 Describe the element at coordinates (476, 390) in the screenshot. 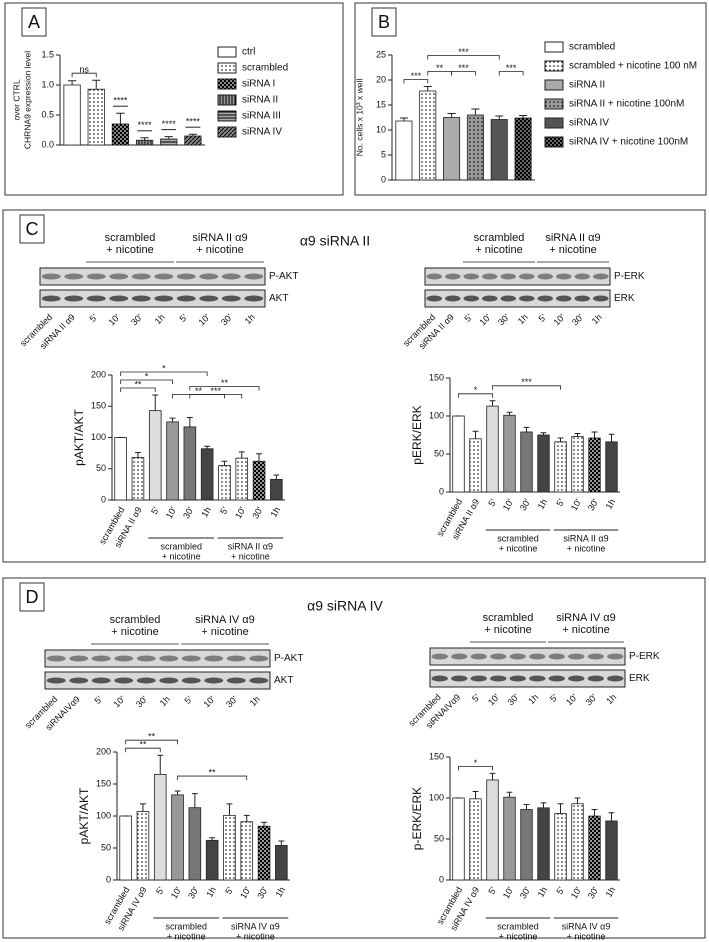

I see `significance-label: *` at that location.